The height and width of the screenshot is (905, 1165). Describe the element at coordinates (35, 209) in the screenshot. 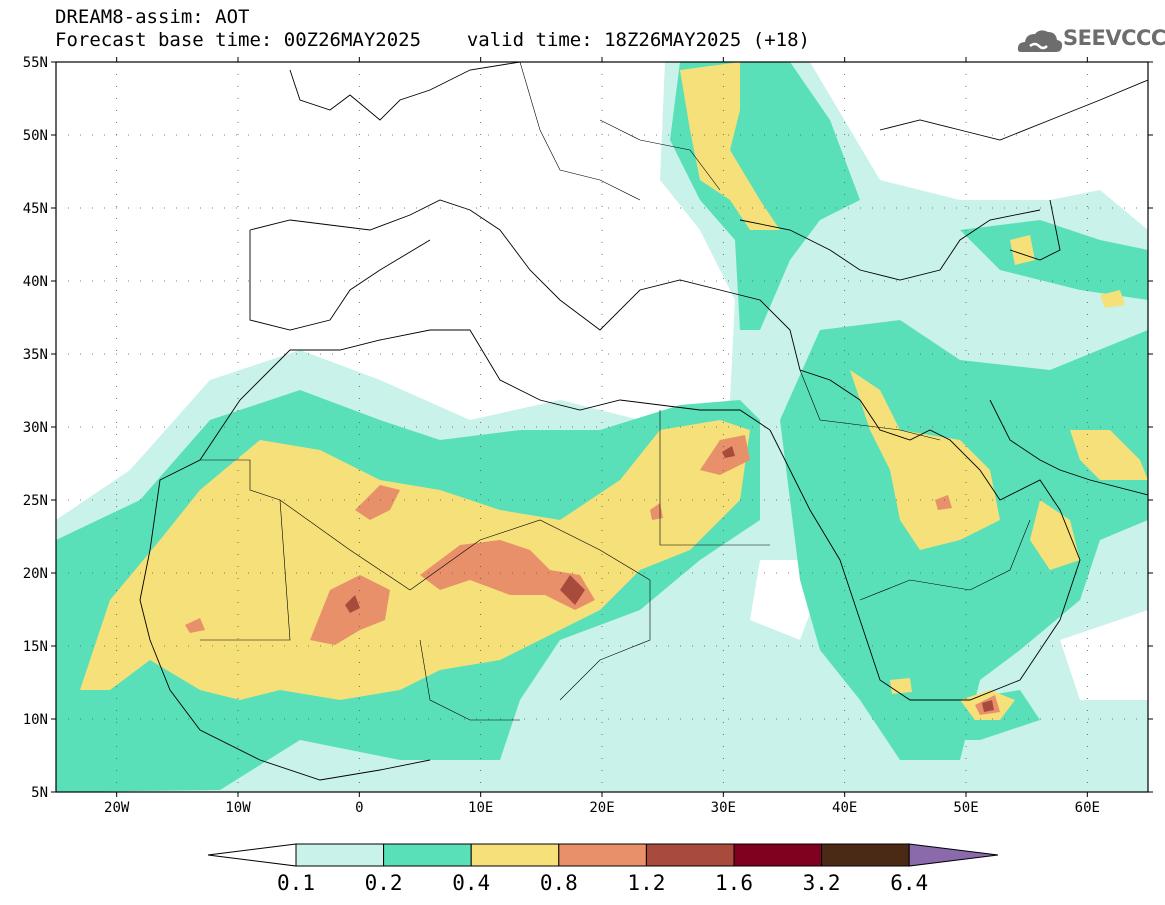

I see `y-tick-label: 45N` at that location.